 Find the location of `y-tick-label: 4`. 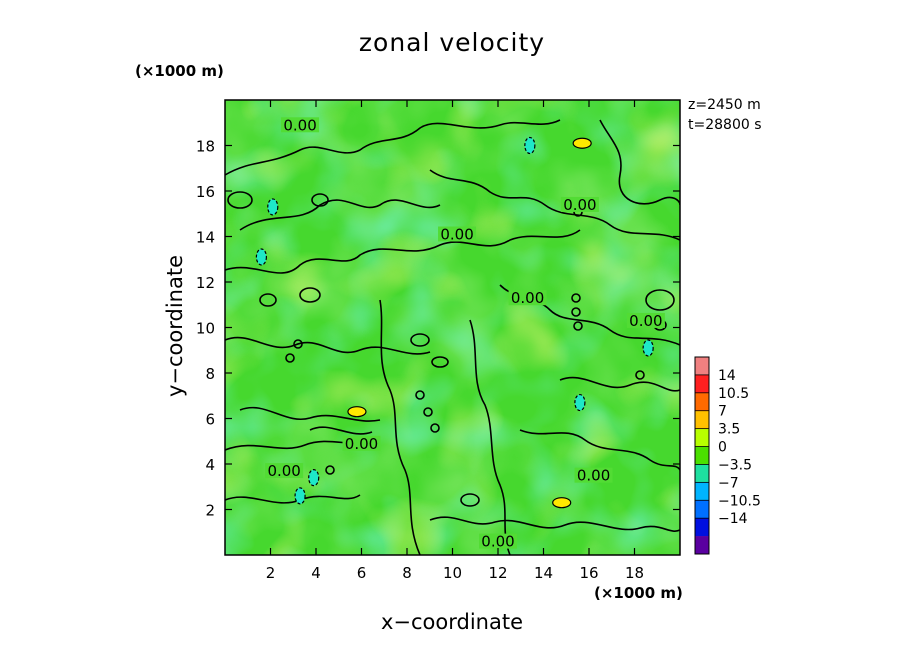

y-tick-label: 4 is located at coordinates (210, 465).